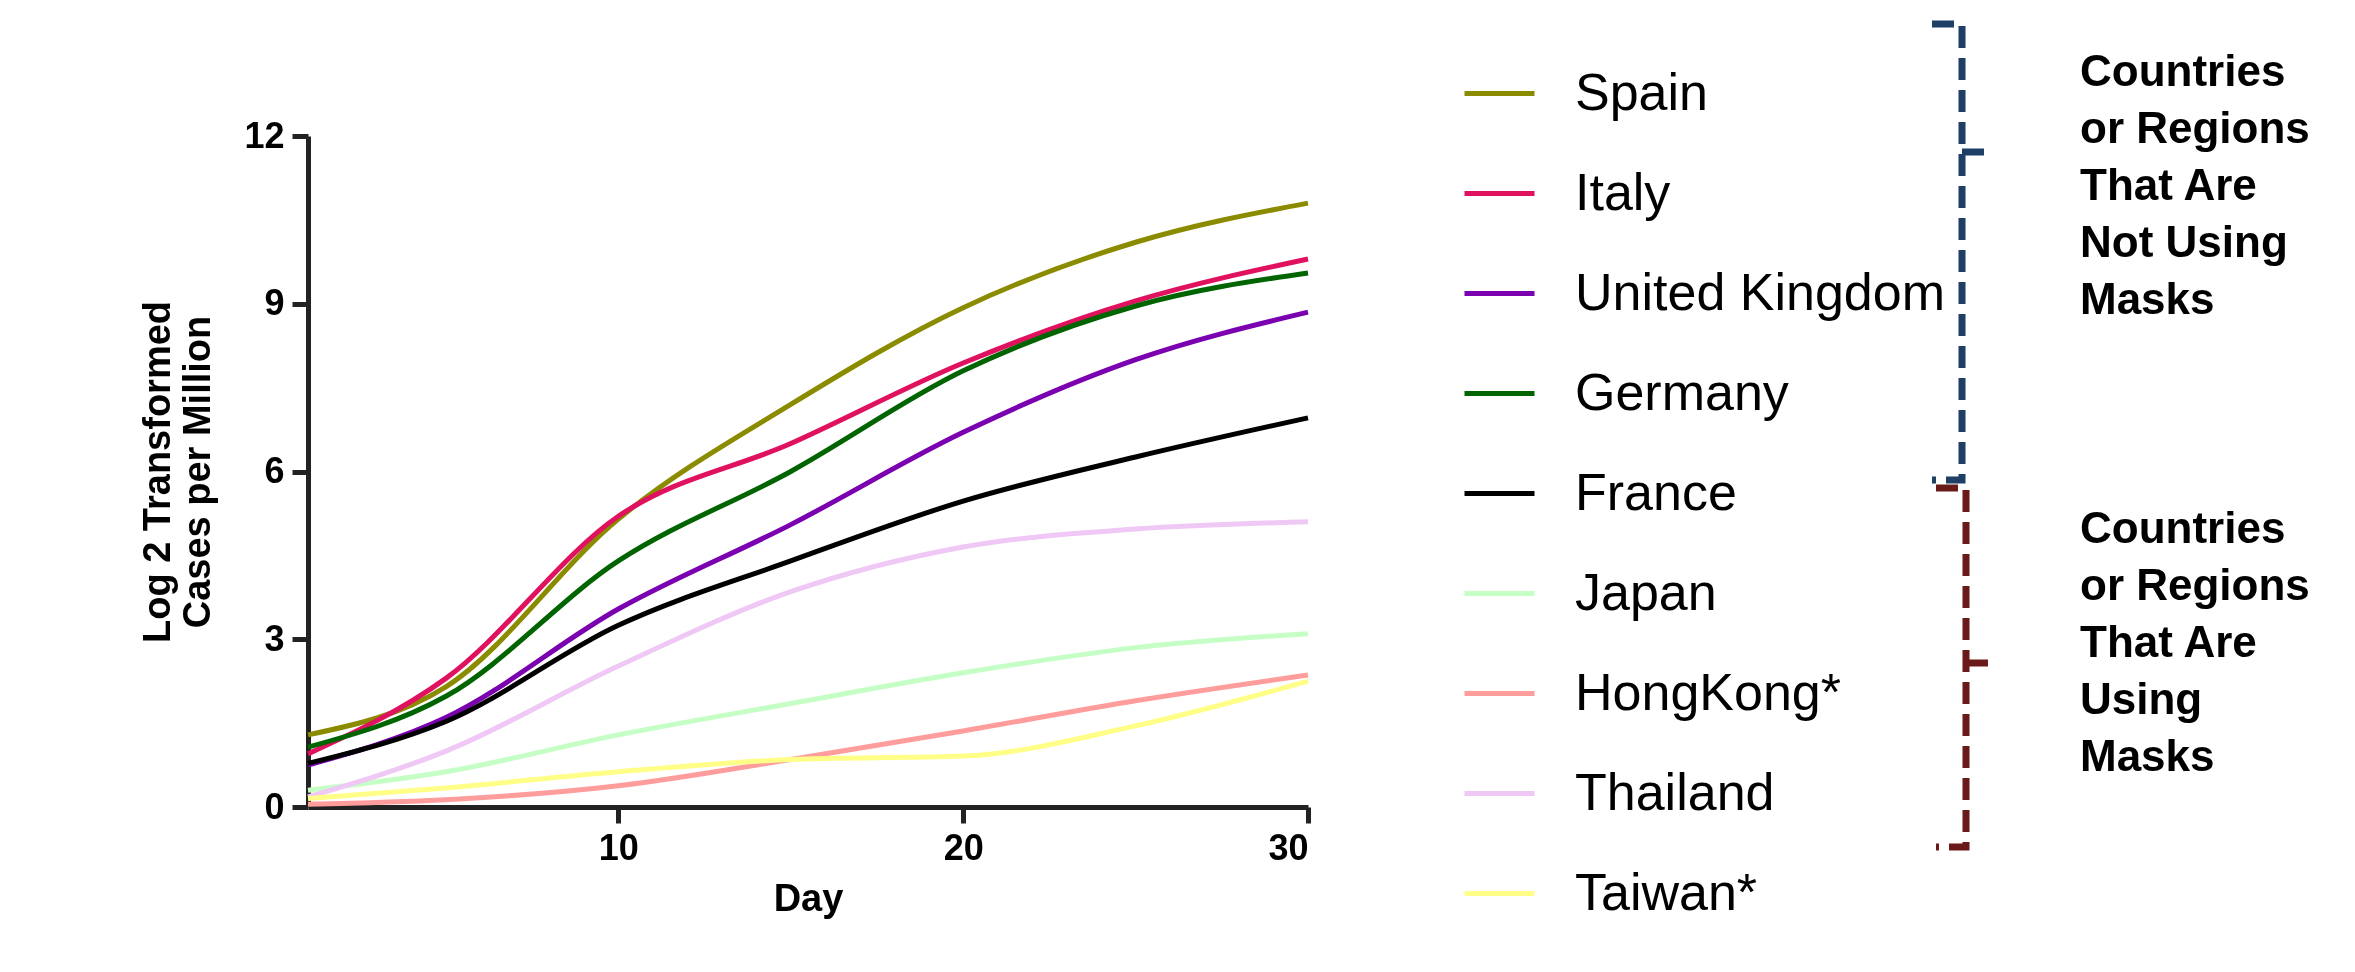 The width and height of the screenshot is (2355, 972). Describe the element at coordinates (177, 472) in the screenshot. I see `y-axis-title: Log 2 Transformed Cases per Million` at that location.